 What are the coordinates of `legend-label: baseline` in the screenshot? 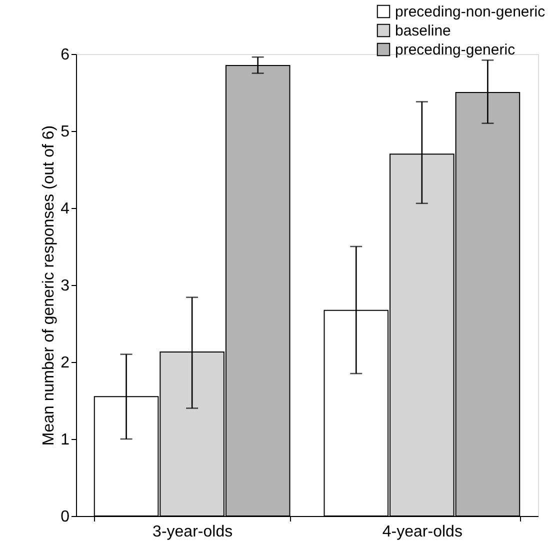 It's located at (423, 31).